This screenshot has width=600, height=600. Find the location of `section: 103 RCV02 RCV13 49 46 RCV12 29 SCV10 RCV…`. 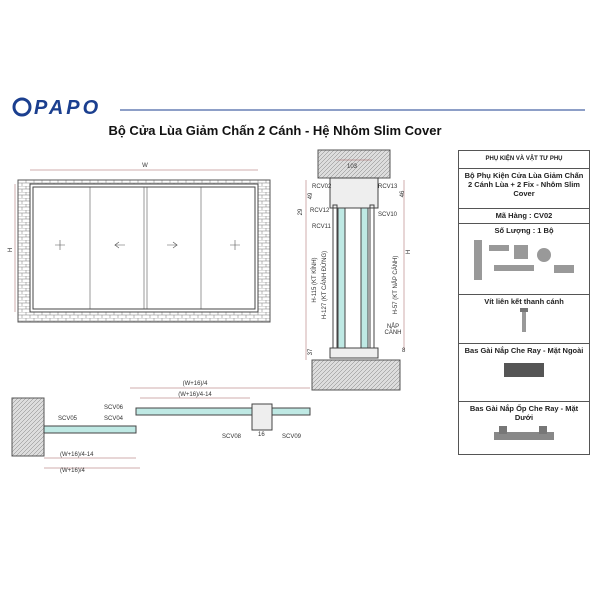

section: 103 RCV02 RCV13 49 46 RCV12 29 SCV10 RCV… is located at coordinates (355, 270).